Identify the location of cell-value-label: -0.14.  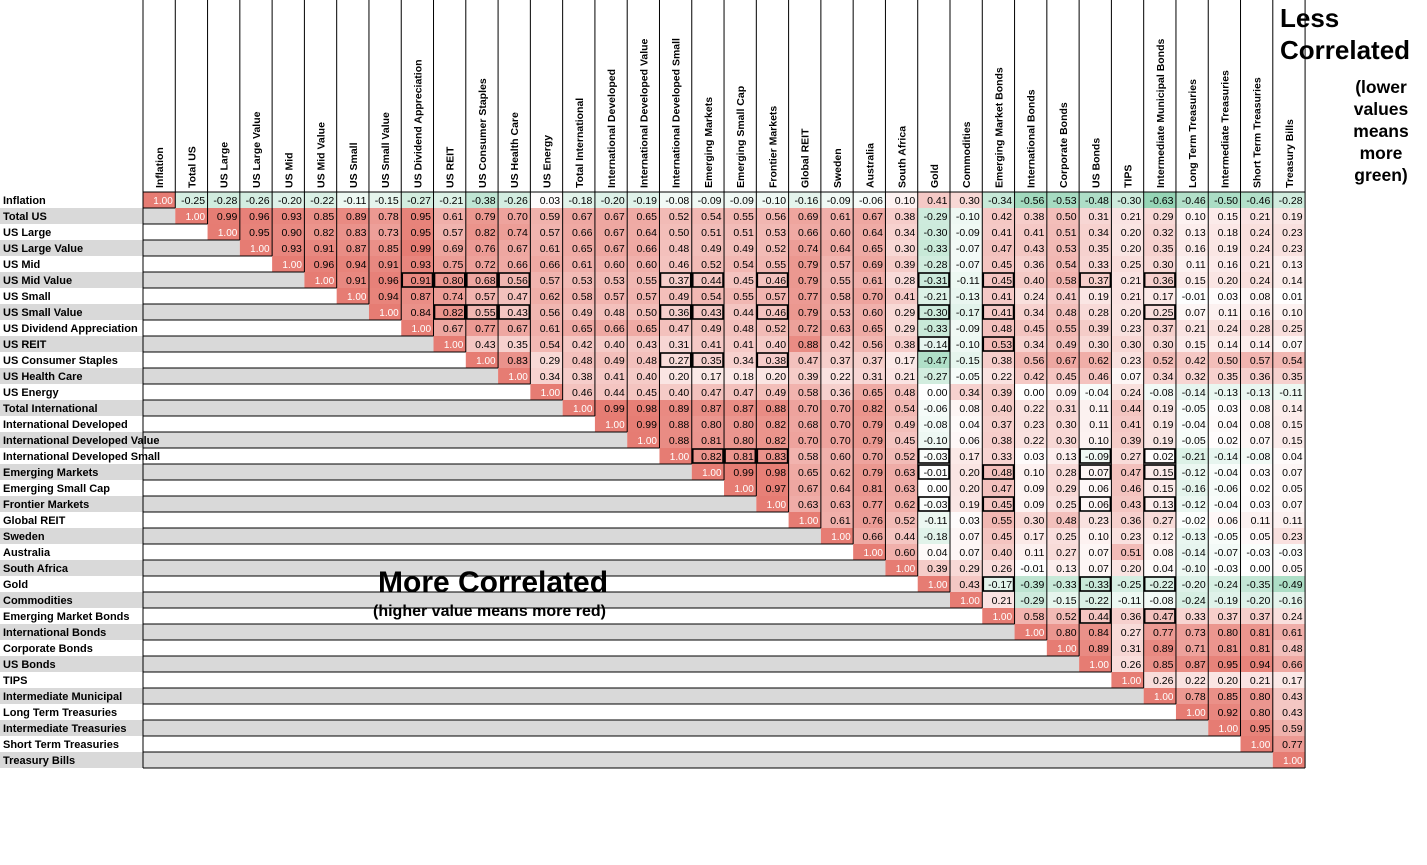
(1194, 553).